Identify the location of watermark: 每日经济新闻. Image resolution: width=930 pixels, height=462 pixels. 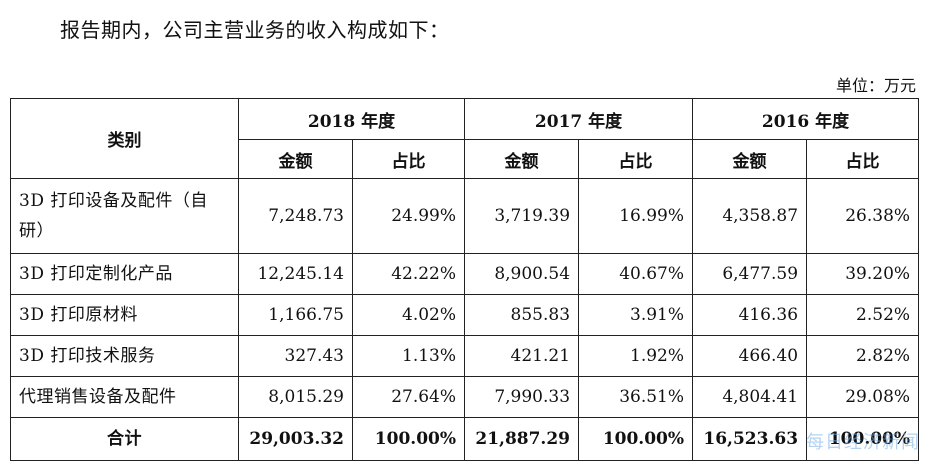
(863, 442).